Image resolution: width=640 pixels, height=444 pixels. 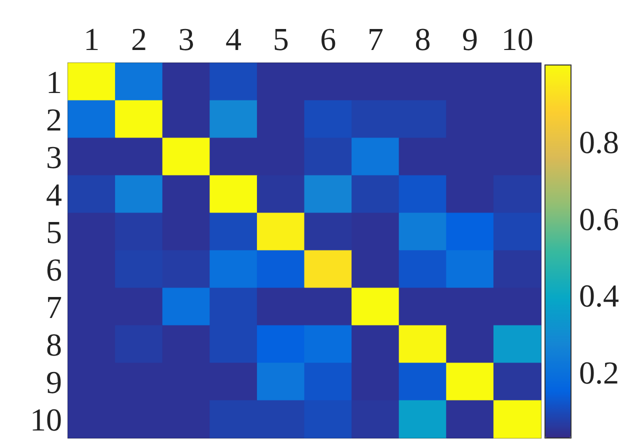 I want to click on color-bar-label: 0.2, so click(x=599, y=372).